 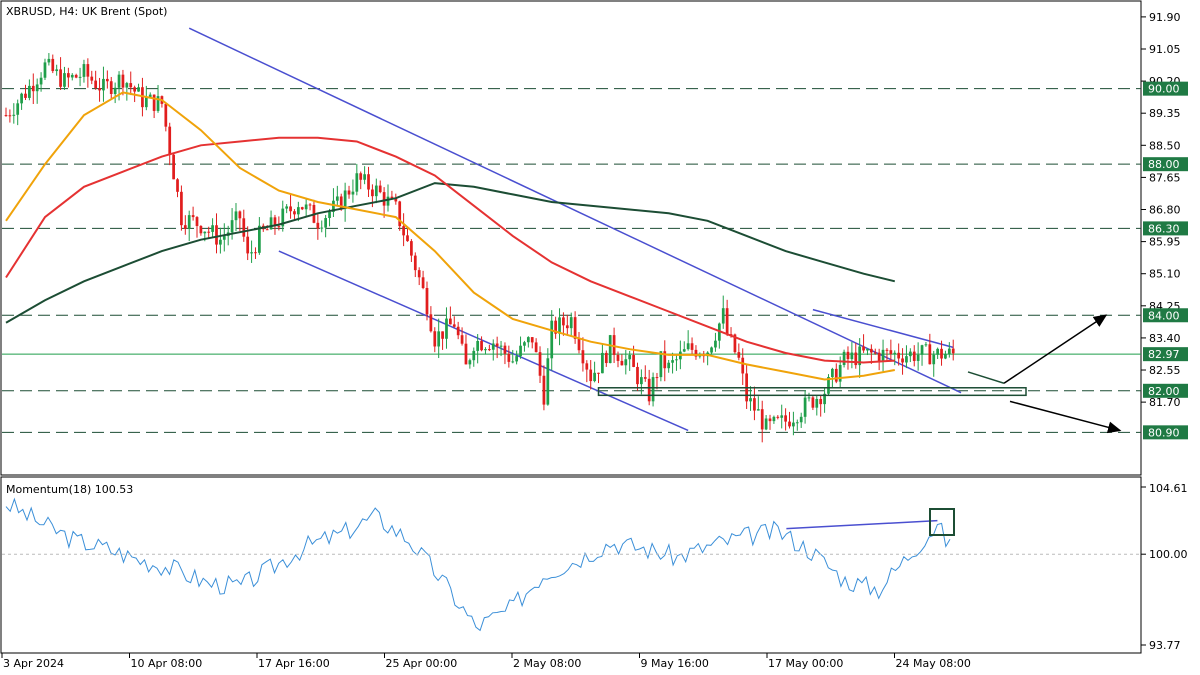 What do you see at coordinates (1165, 49) in the screenshot?
I see `price-tick-label: 91.05` at bounding box center [1165, 49].